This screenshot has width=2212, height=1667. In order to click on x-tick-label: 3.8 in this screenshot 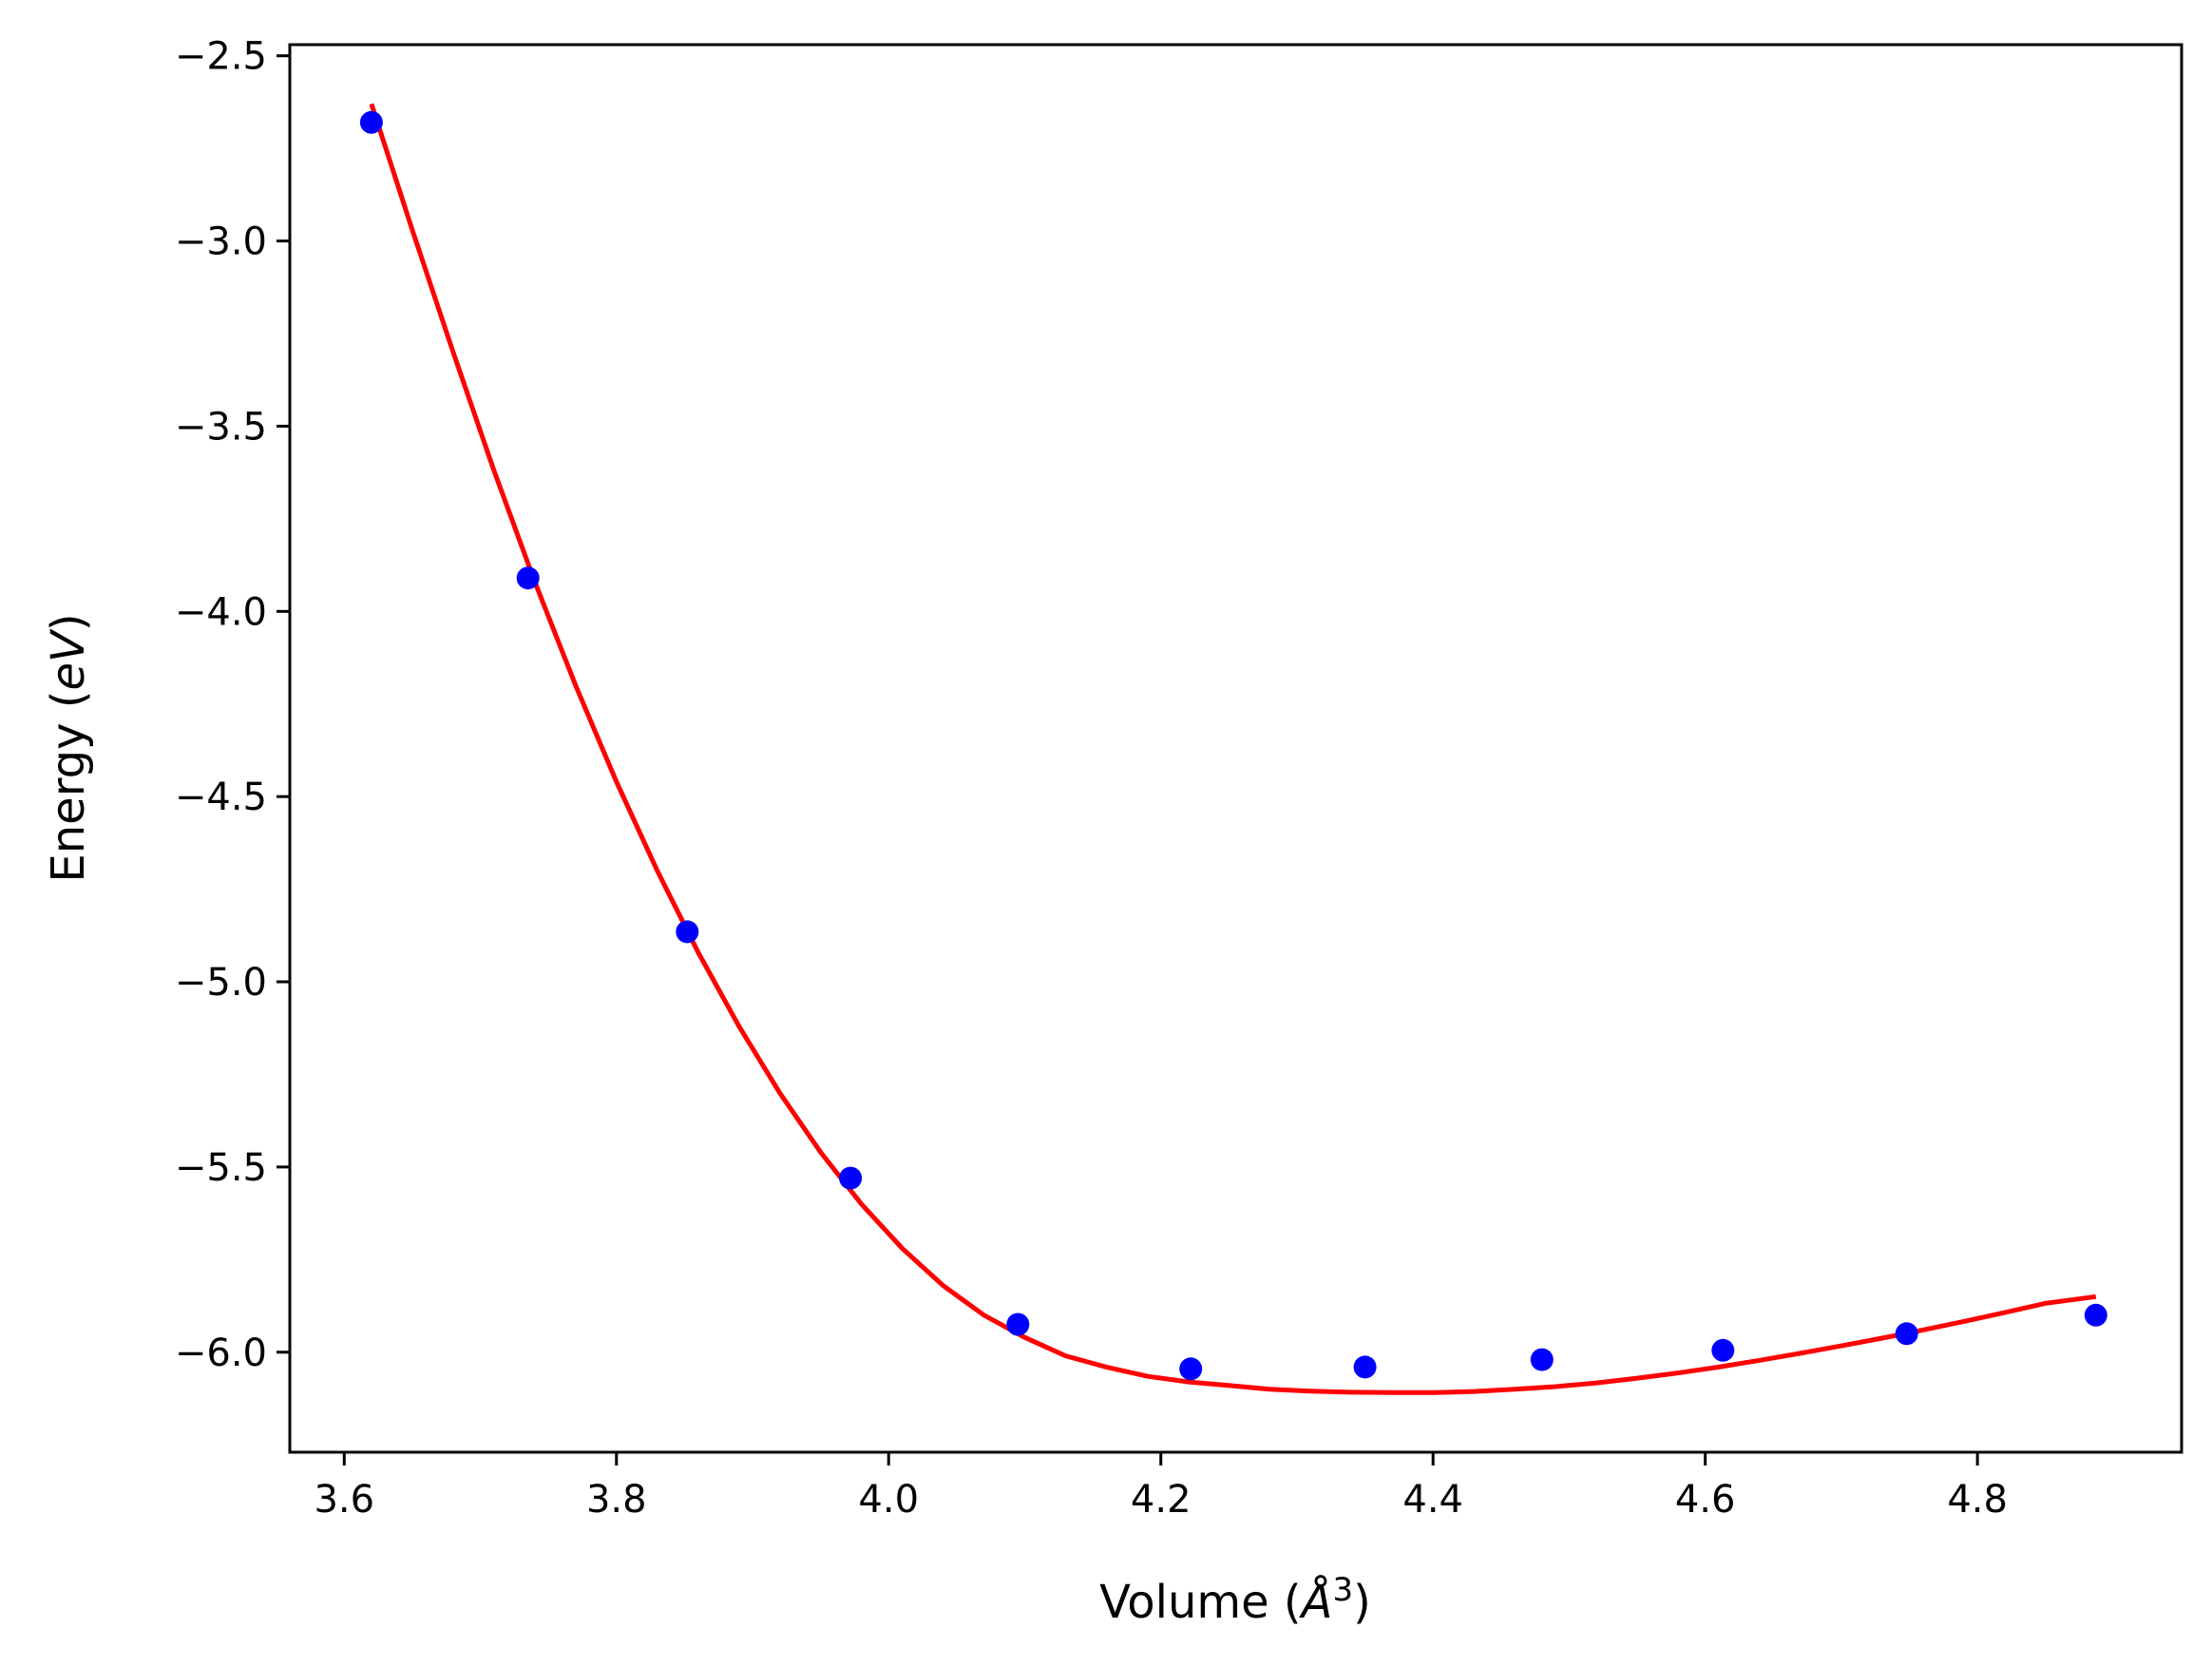, I will do `click(616, 1500)`.